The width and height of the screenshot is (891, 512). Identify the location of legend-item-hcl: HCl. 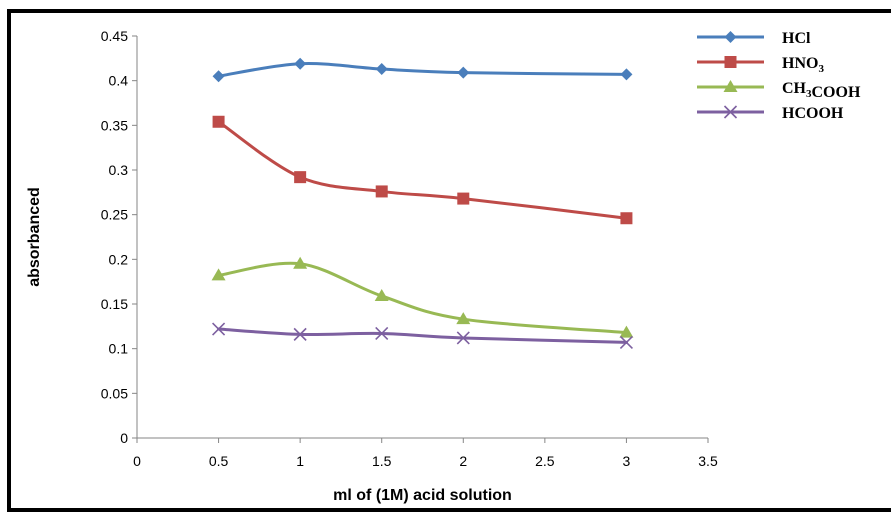
(754, 38).